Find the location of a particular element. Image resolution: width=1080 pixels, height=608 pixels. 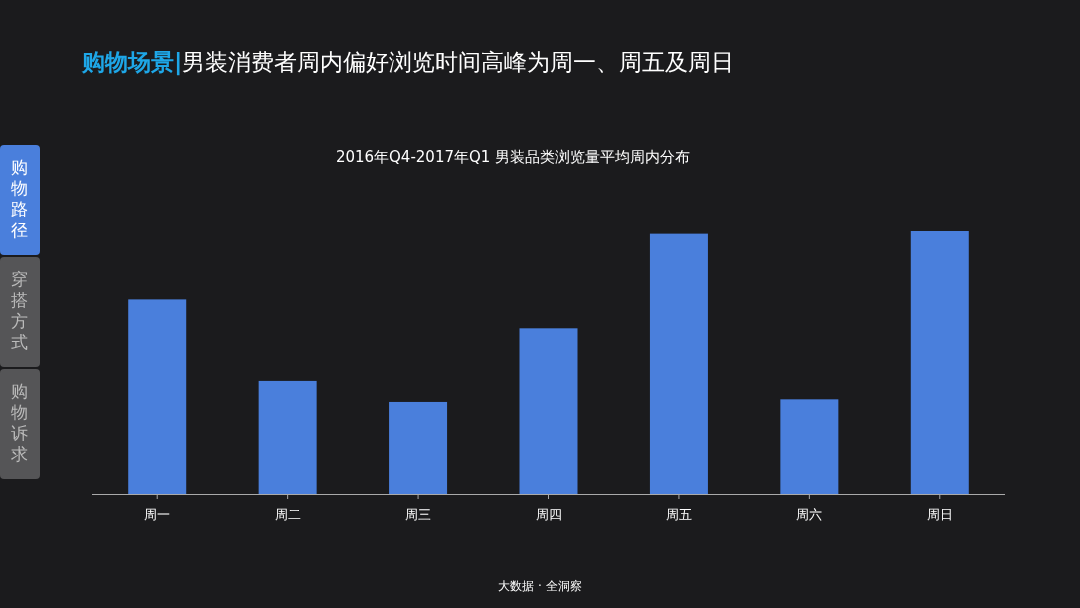

x-tick-label: 周五 is located at coordinates (678, 514).